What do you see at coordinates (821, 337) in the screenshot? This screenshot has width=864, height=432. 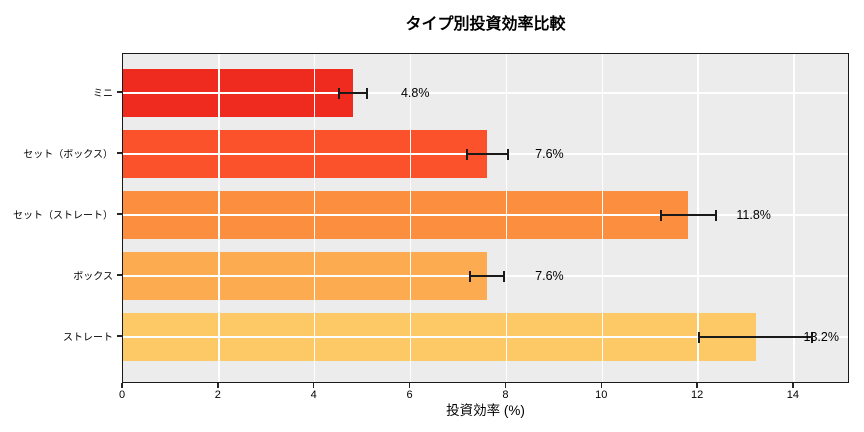 I see `value-label: 13.2%` at bounding box center [821, 337].